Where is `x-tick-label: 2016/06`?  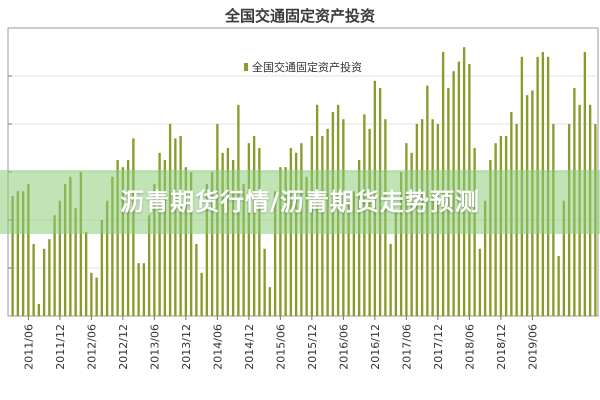
x-tick-label: 2016/06 is located at coordinates (343, 347).